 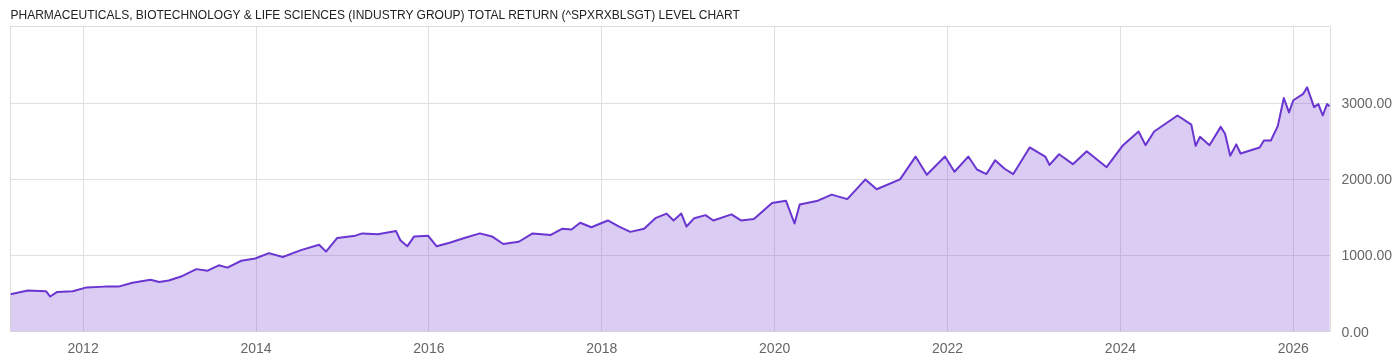 What do you see at coordinates (602, 347) in the screenshot?
I see `x-tick-label: 2018` at bounding box center [602, 347].